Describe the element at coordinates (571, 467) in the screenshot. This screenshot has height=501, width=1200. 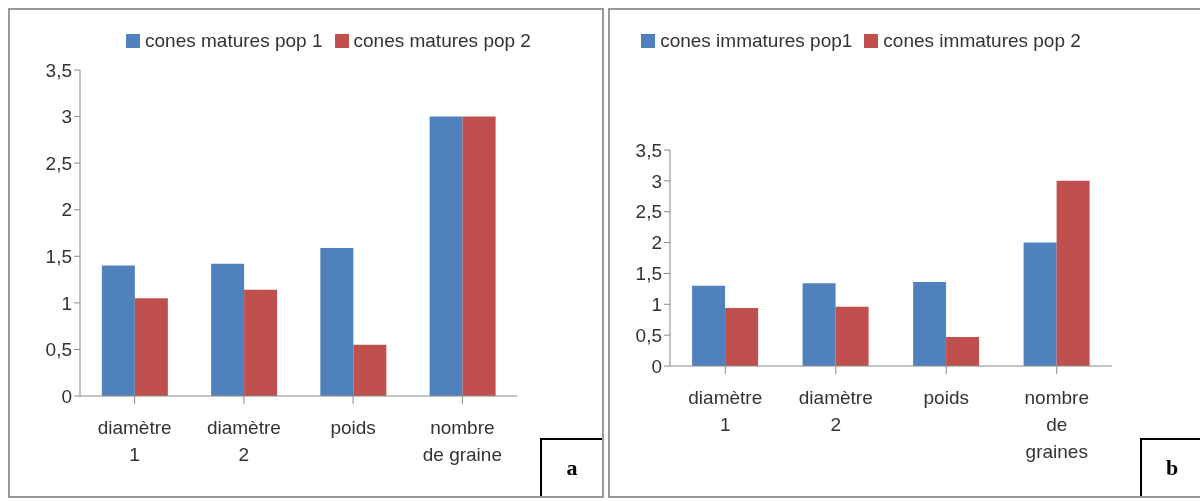
I see `text: a` at that location.